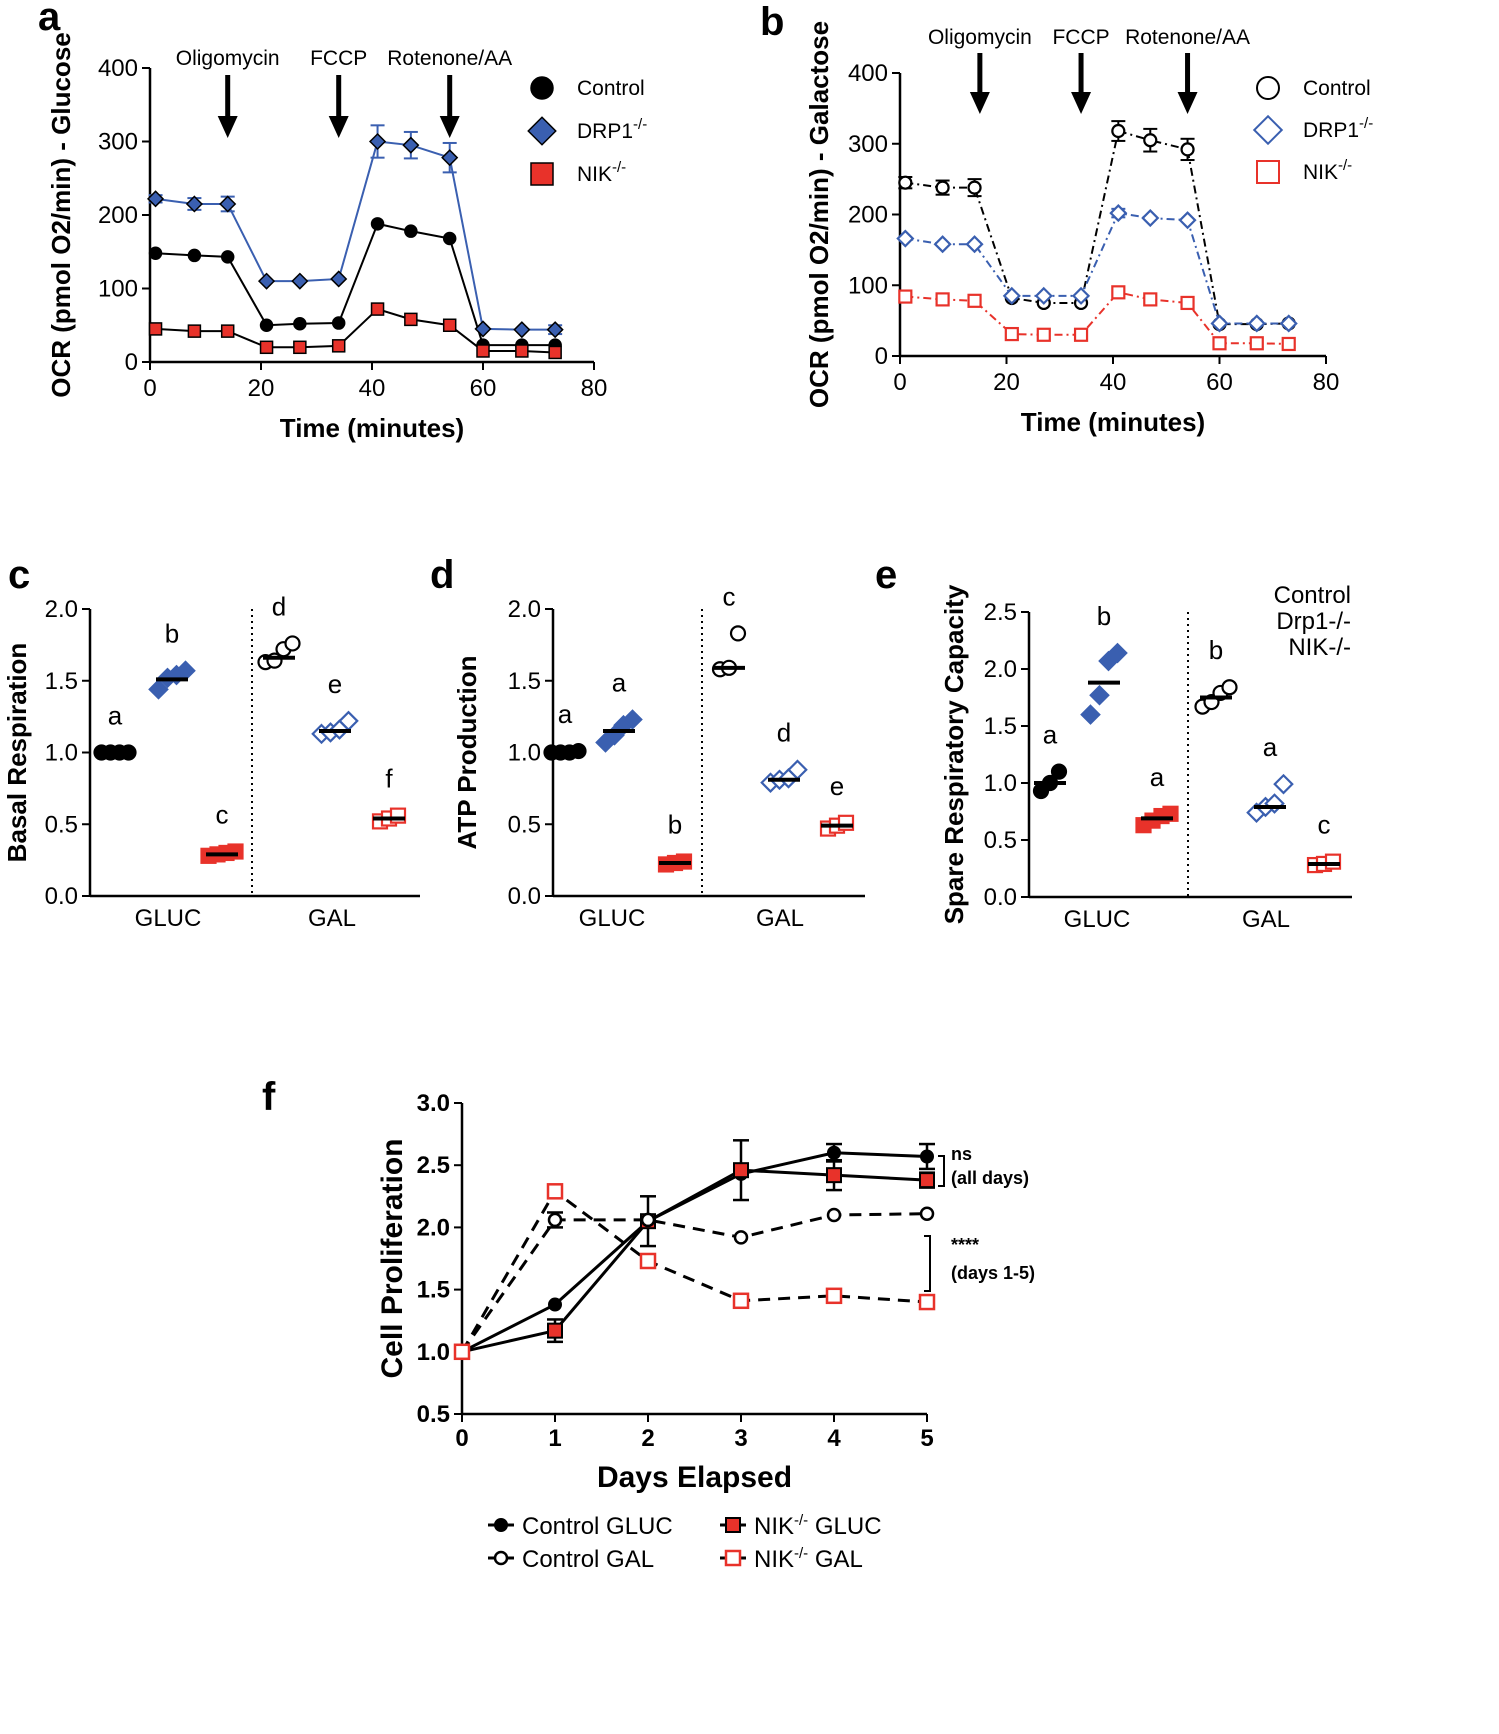 This screenshot has width=1499, height=1734. I want to click on x-tick-label: 2, so click(647, 1438).